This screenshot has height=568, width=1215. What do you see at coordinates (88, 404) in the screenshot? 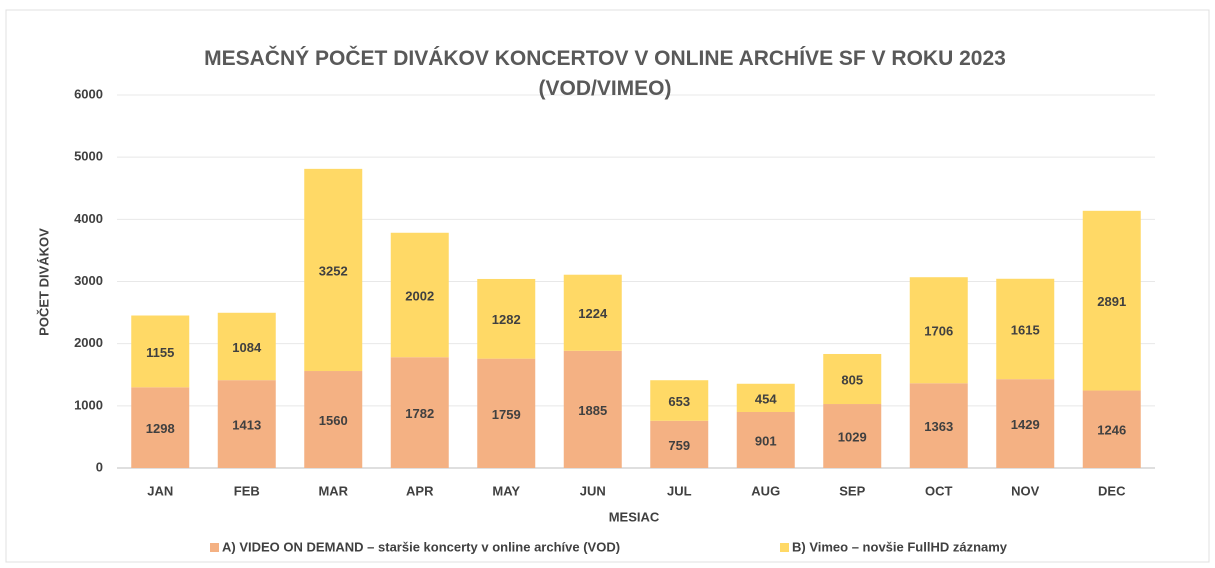
I see `y-tick-label: 1000` at bounding box center [88, 404].